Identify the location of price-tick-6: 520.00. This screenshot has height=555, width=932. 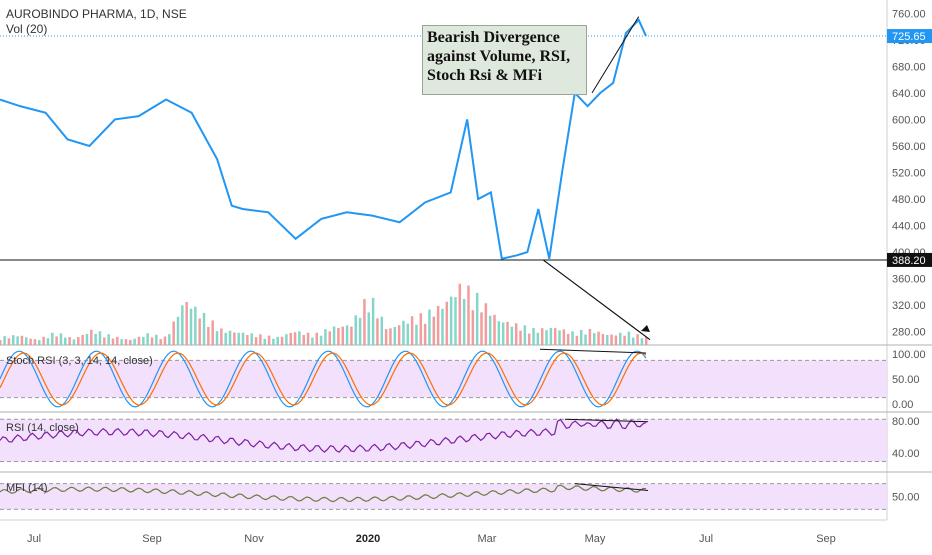
(909, 174).